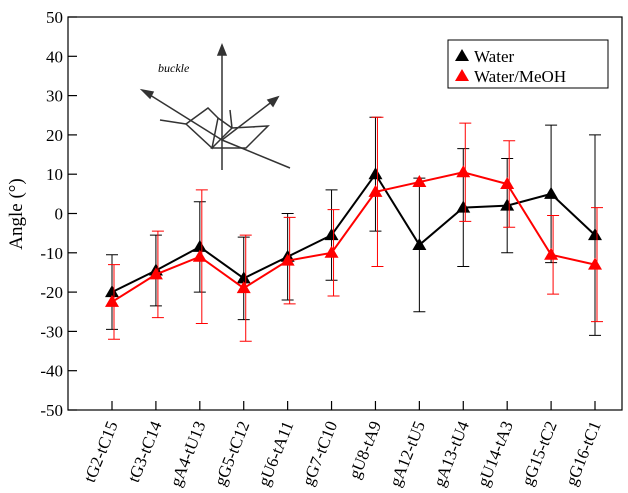 This screenshot has width=628, height=493. What do you see at coordinates (145, 451) in the screenshot?
I see `x-tick-label: tG3-tC14` at bounding box center [145, 451].